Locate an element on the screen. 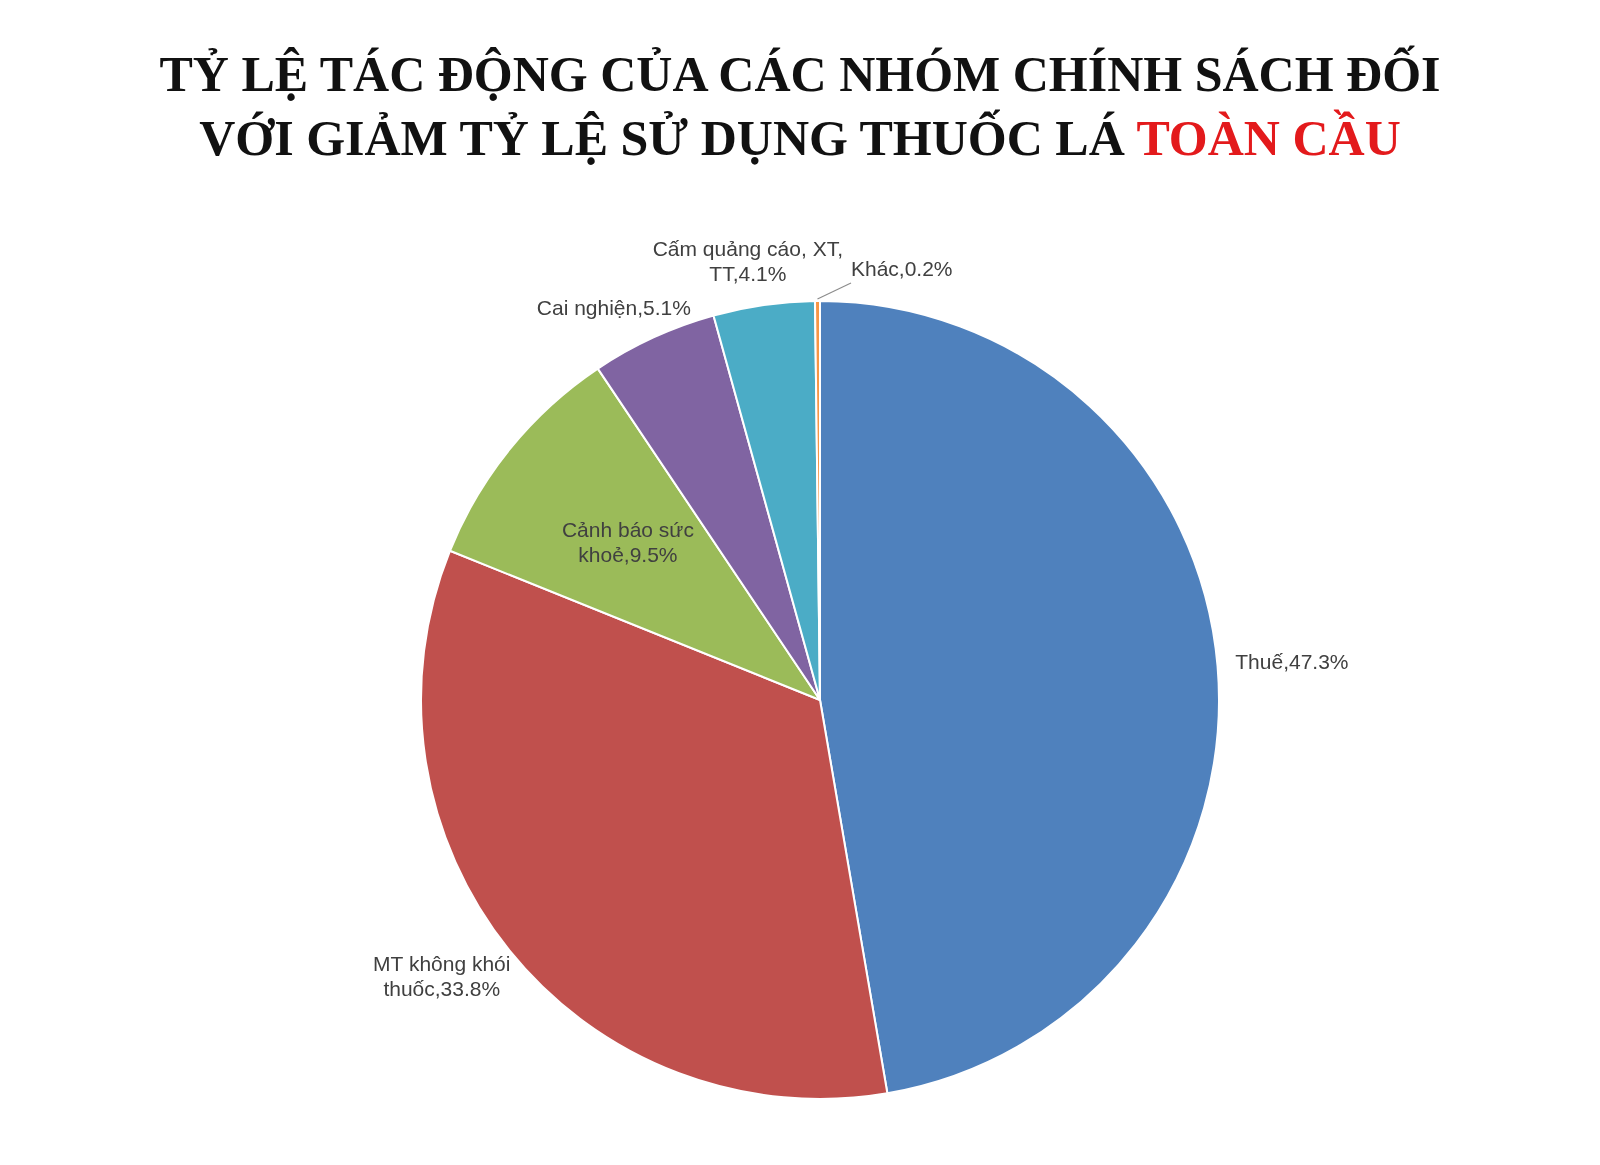 The width and height of the screenshot is (1600, 1165). slice-label: Cai nghiện,5.1% is located at coordinates (613, 308).